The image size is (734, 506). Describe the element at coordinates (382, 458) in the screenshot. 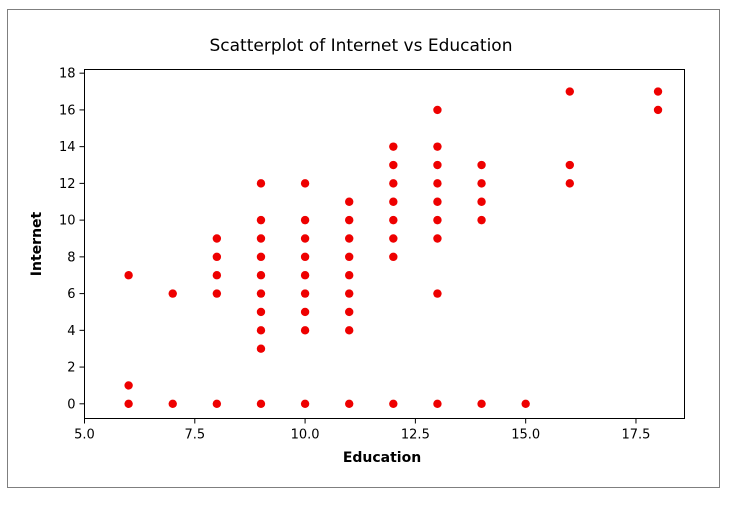

I see `x-axis-label: Education` at that location.